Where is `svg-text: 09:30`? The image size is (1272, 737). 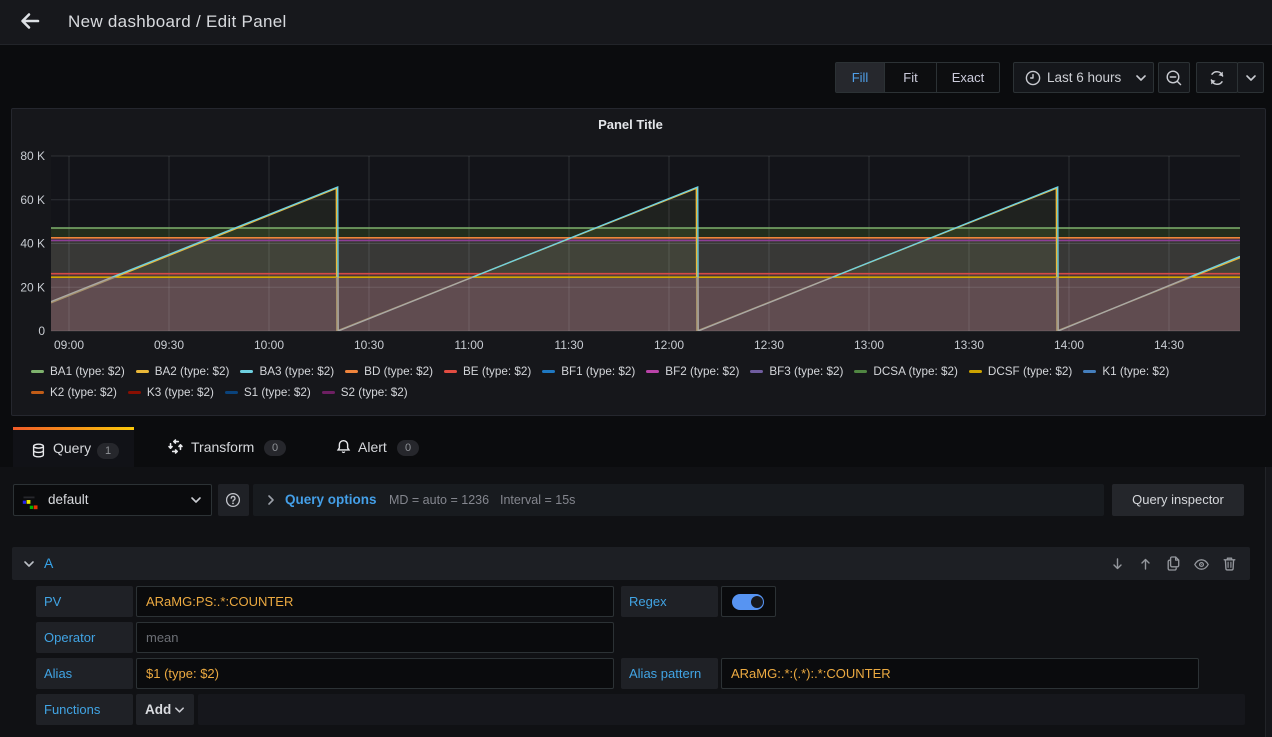
svg-text: 09:30 is located at coordinates (169, 345).